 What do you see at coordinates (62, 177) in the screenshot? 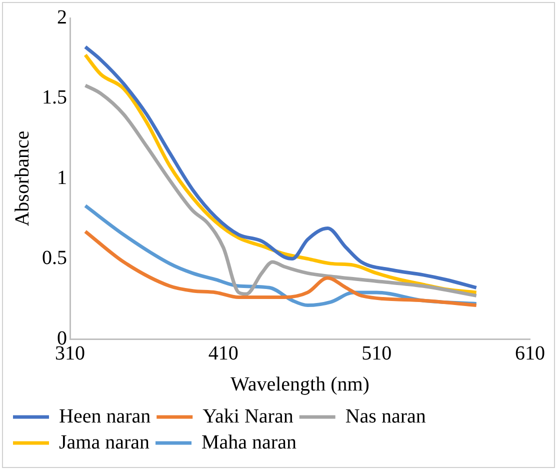
I see `y-tick-label: 1` at bounding box center [62, 177].